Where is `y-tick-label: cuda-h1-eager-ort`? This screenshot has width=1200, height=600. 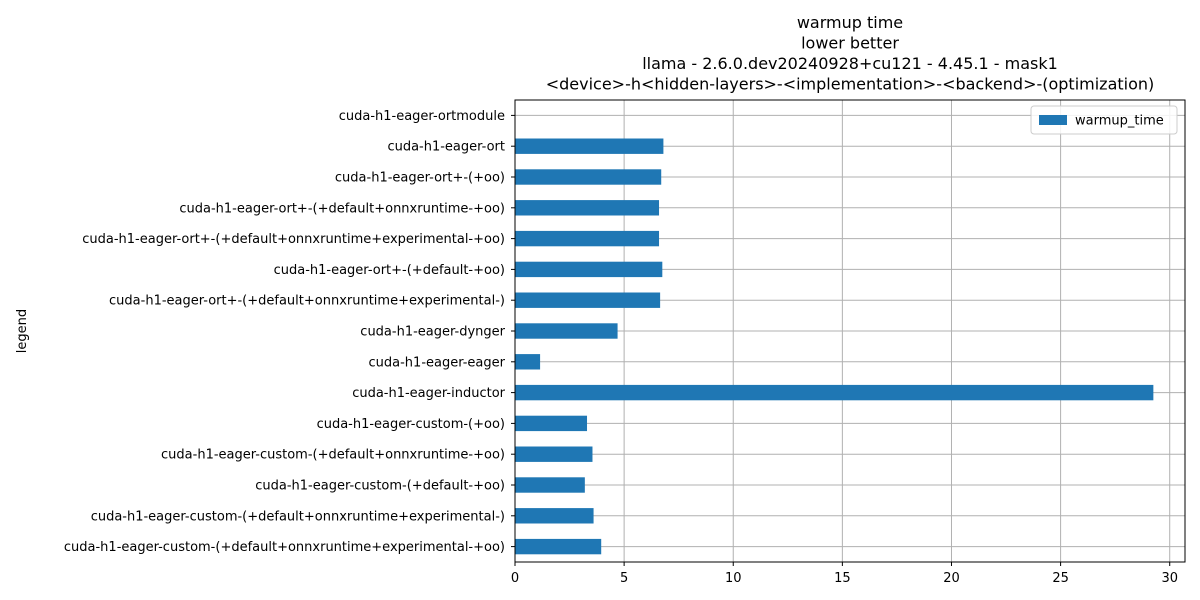 y-tick-label: cuda-h1-eager-ort is located at coordinates (446, 147).